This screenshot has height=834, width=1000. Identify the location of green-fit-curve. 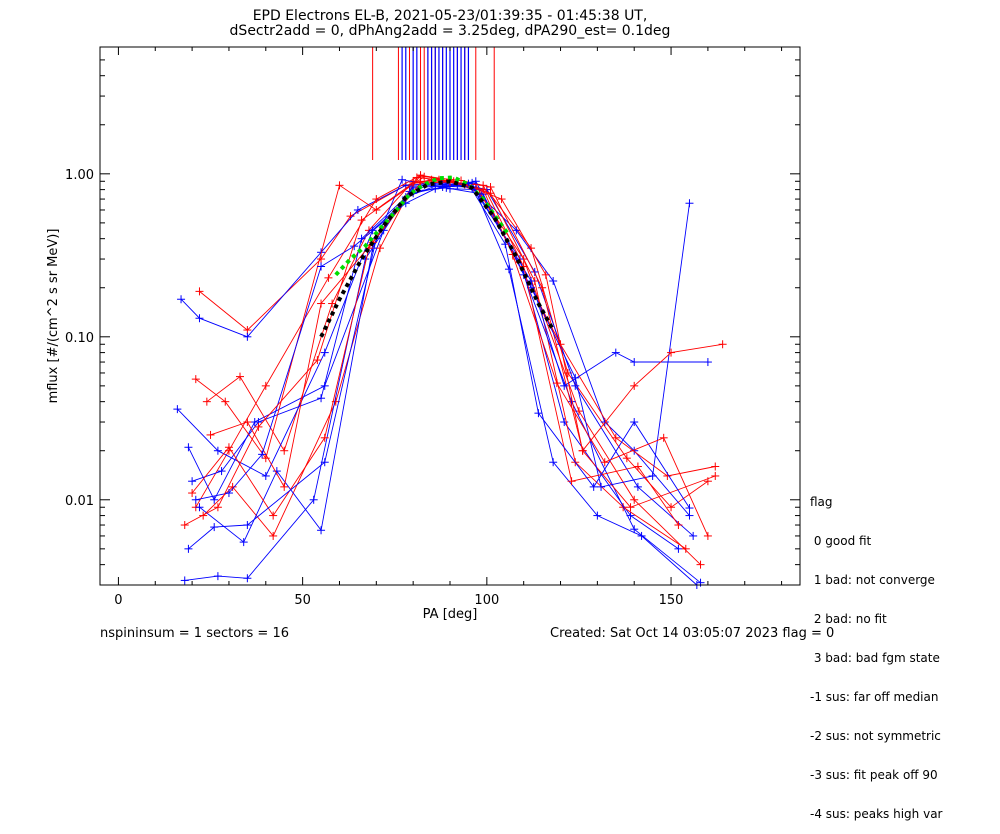
(422, 226).